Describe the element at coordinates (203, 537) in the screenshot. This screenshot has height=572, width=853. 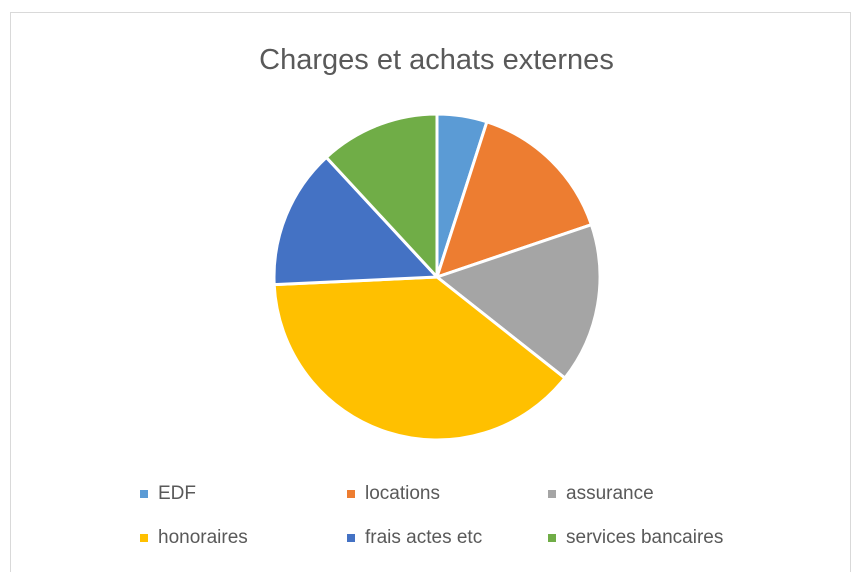
I see `legend-label: honoraires` at that location.